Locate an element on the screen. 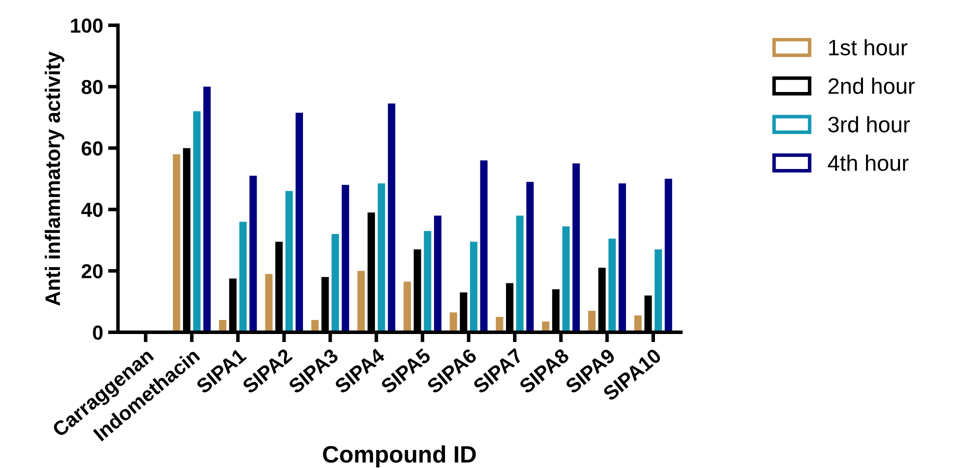  y-tick-label: 80 is located at coordinates (92, 87).